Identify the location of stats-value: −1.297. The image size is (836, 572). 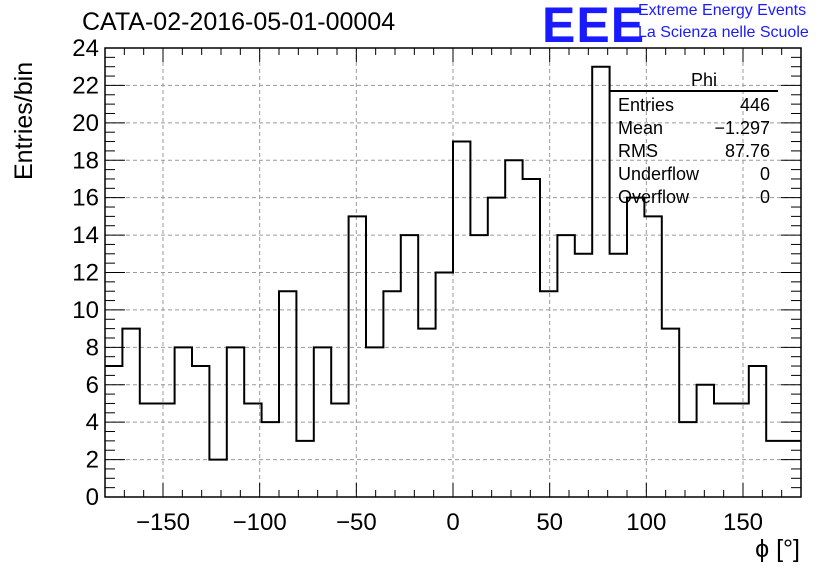
(742, 128).